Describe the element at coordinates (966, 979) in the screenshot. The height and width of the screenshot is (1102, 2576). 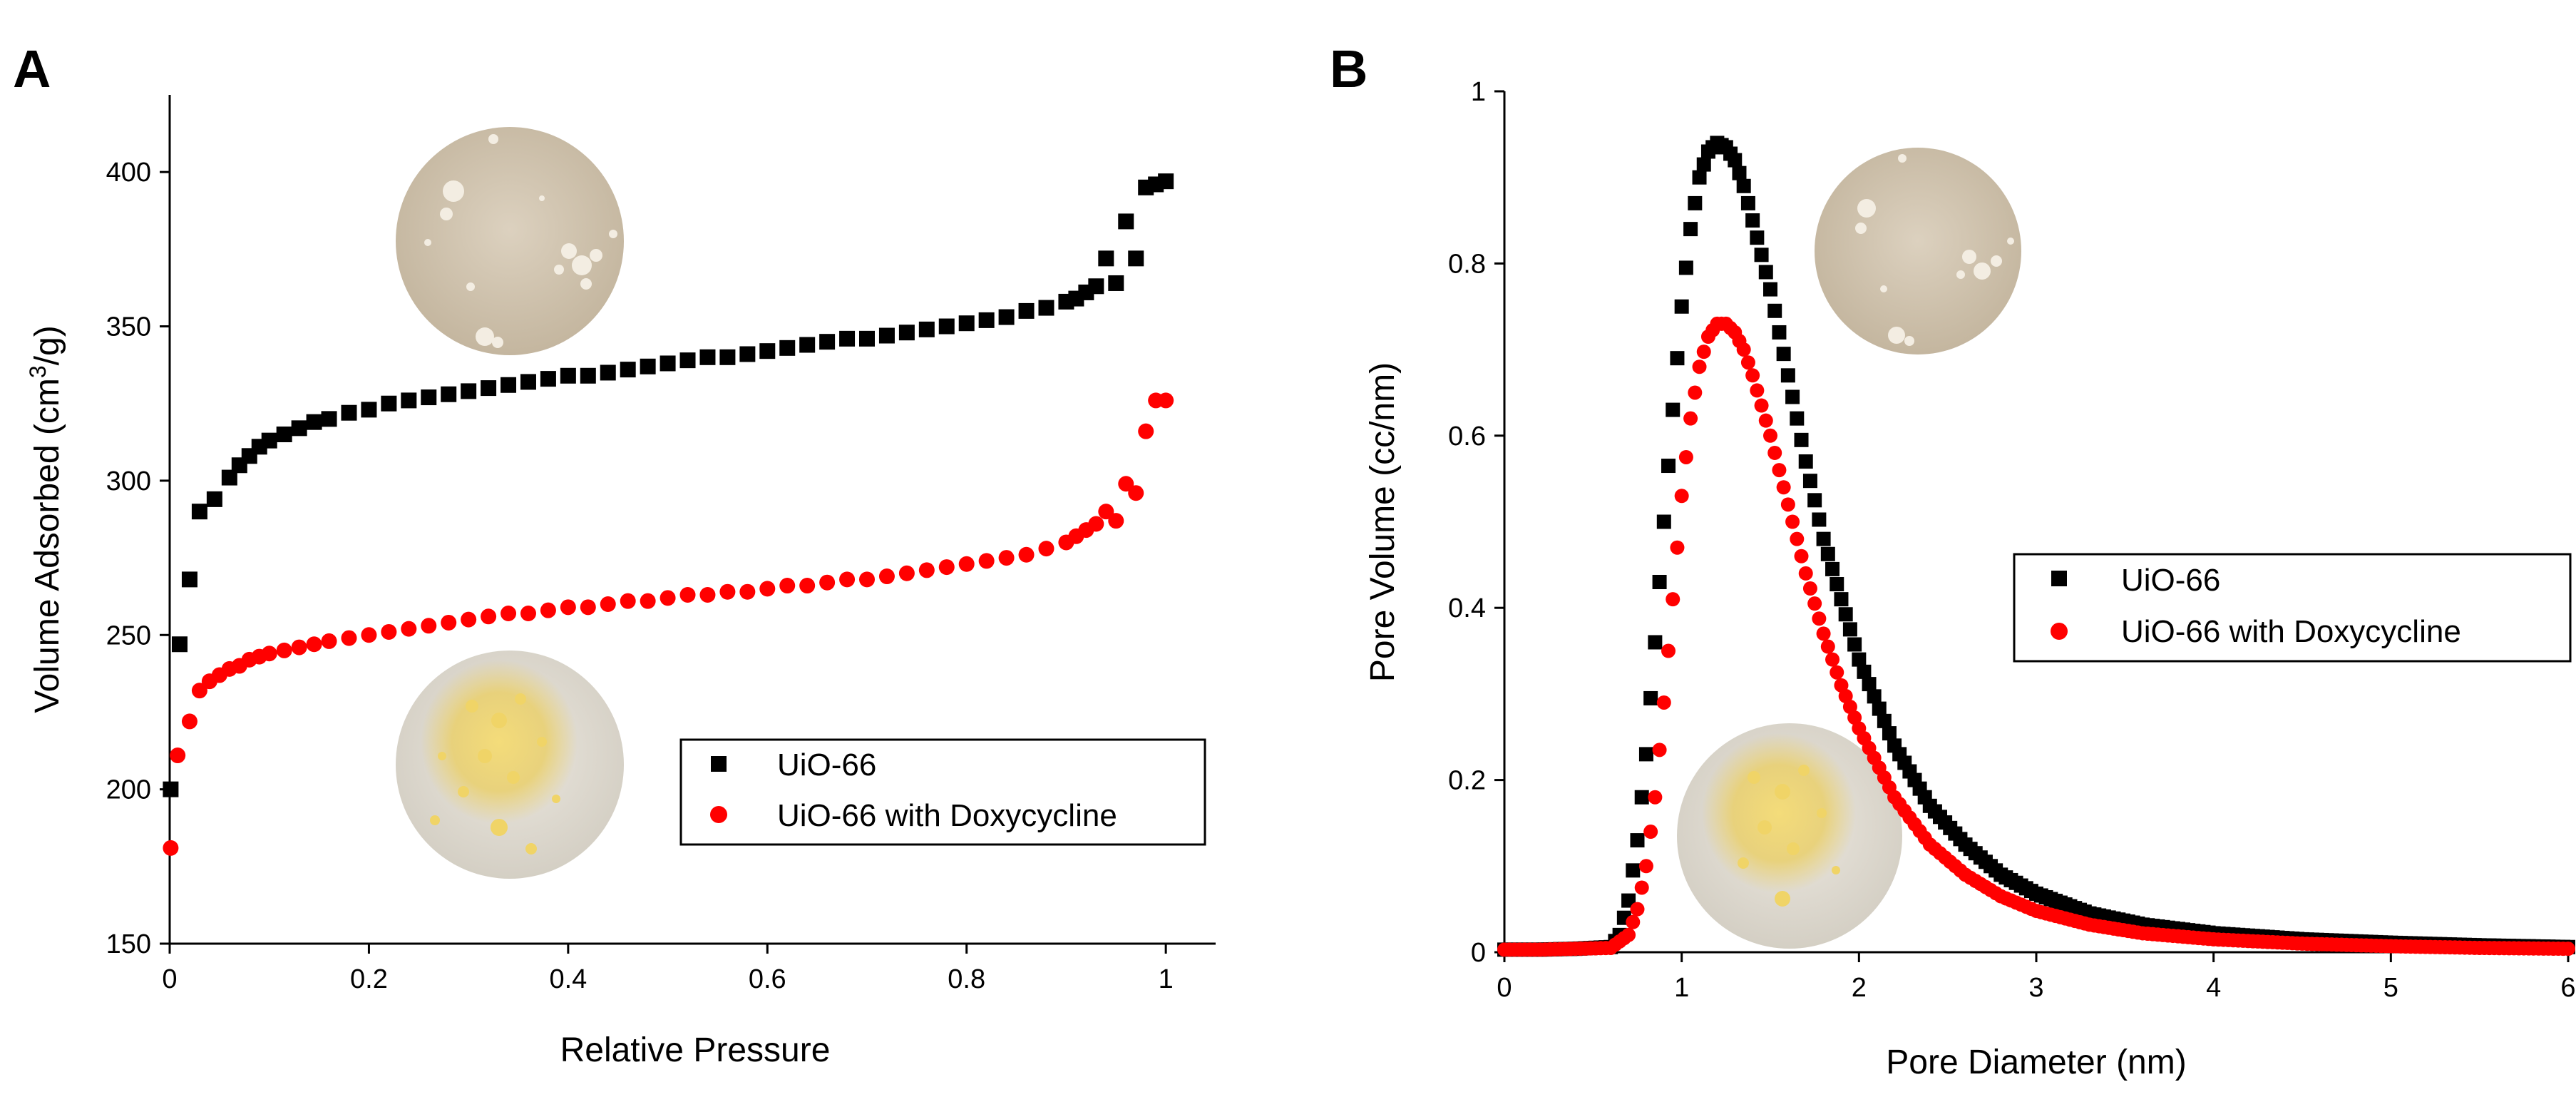
I see `x-tick-label-a: 0.8` at that location.